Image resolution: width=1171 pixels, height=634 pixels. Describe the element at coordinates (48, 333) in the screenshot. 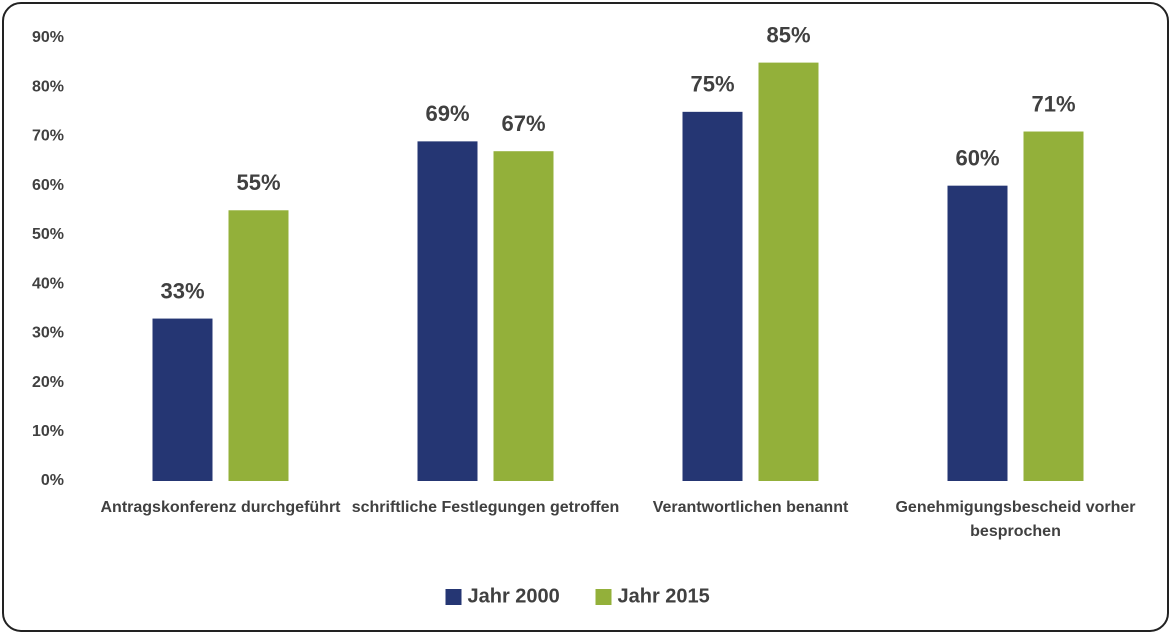

I see `y-tick-label: 30%` at that location.